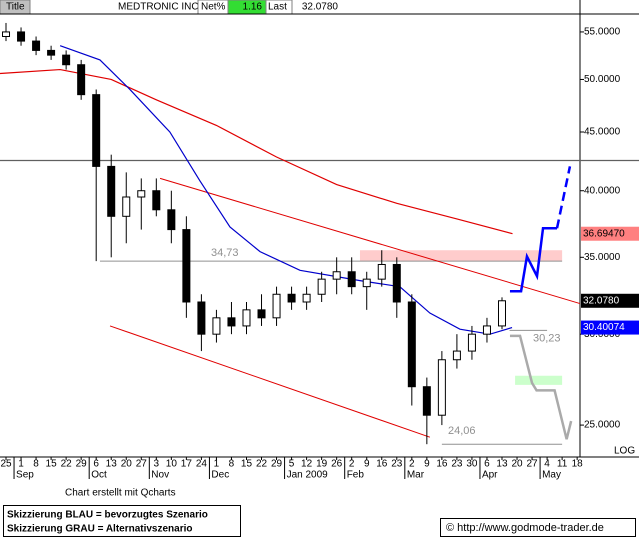 The width and height of the screenshot is (639, 539). What do you see at coordinates (308, 475) in the screenshot?
I see `month-label: Jan 2009` at bounding box center [308, 475].